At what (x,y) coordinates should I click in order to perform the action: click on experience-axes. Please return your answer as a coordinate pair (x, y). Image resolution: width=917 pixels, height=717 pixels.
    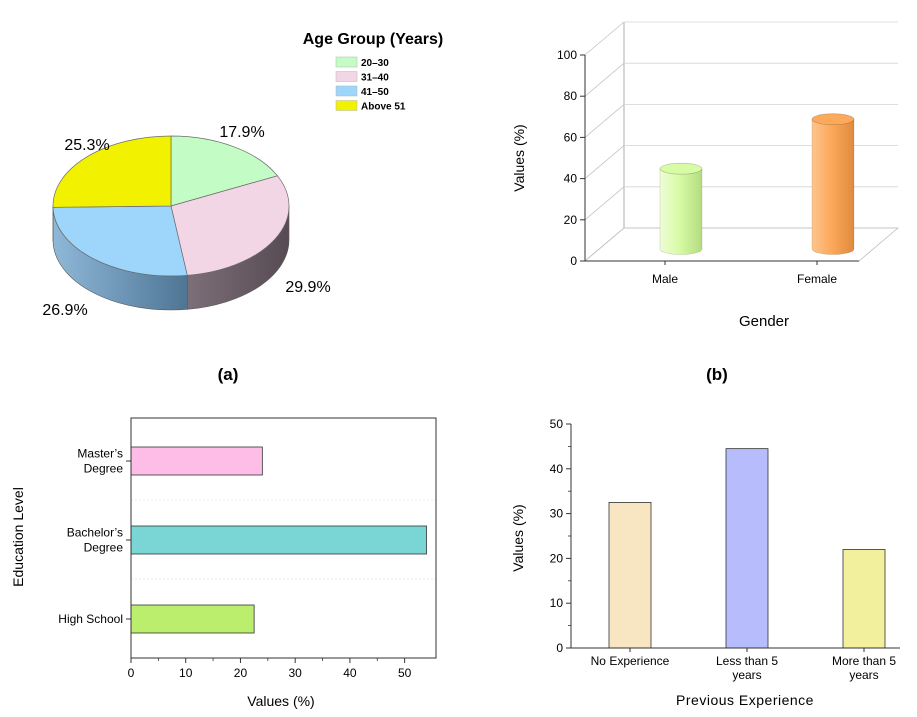
    Looking at the image, I should click on (733, 537).